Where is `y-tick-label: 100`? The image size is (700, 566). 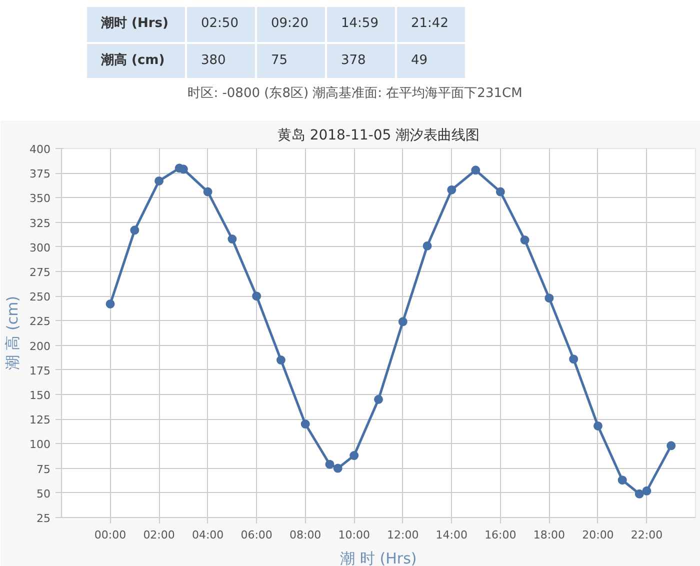 y-tick-label: 100 is located at coordinates (40, 445).